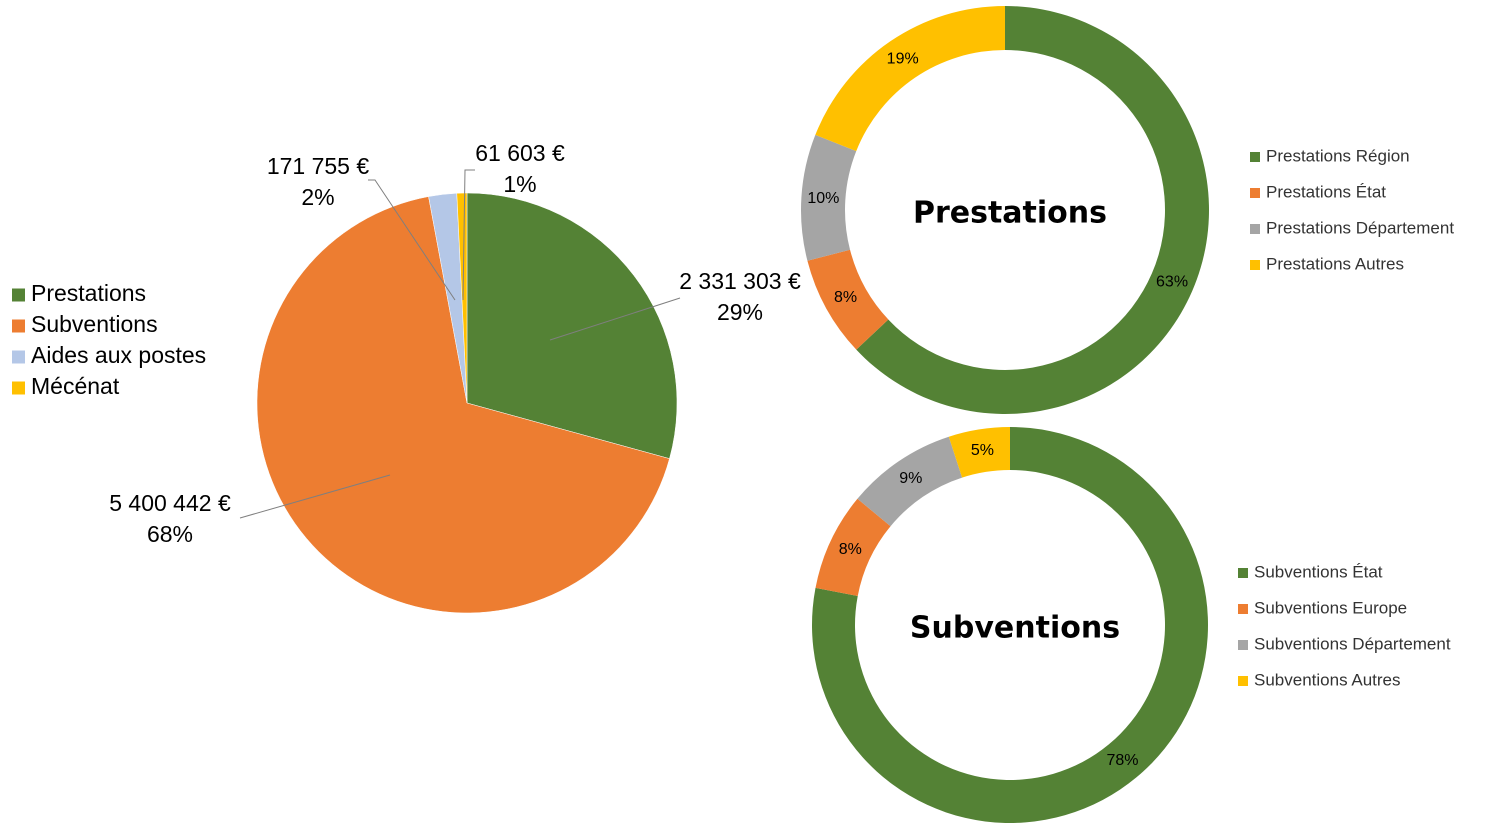 This screenshot has width=1496, height=824. Describe the element at coordinates (1327, 679) in the screenshot. I see `legend-label: Subventions Autres` at that location.